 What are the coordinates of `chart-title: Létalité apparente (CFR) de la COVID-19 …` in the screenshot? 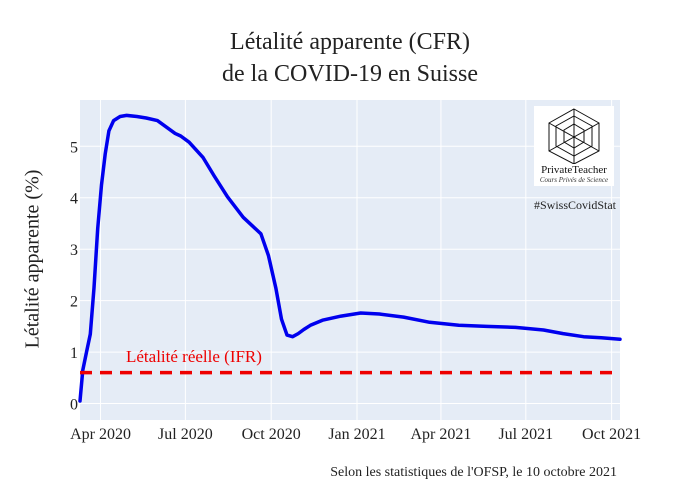 It's located at (350, 58).